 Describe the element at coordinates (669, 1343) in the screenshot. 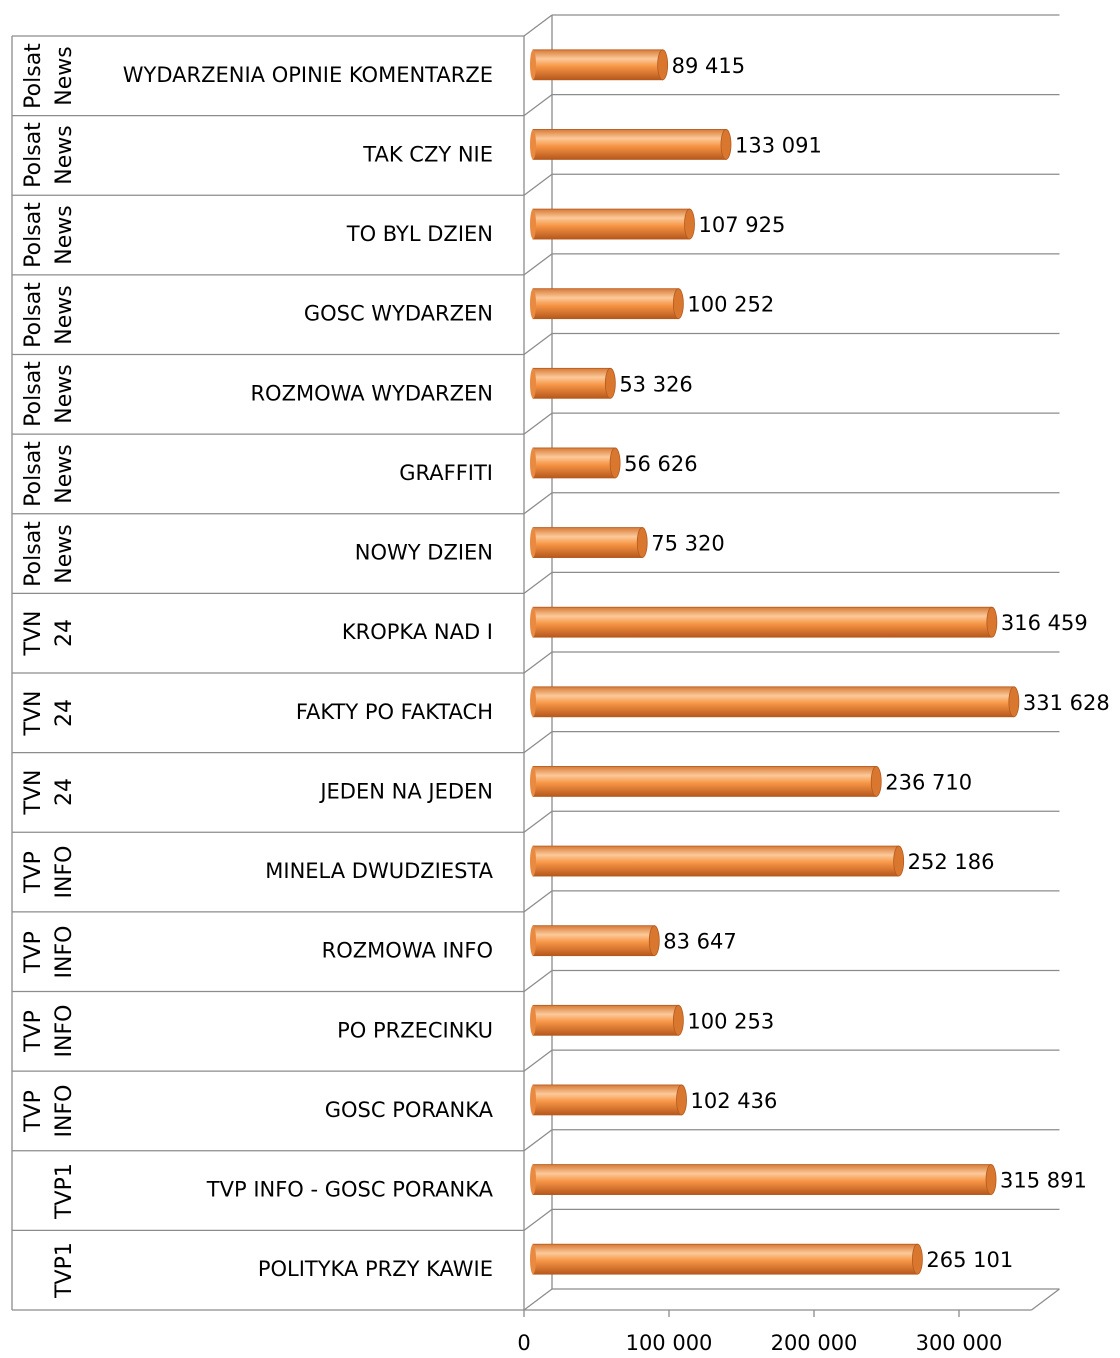

I see `x-tick-label: 100 000` at that location.